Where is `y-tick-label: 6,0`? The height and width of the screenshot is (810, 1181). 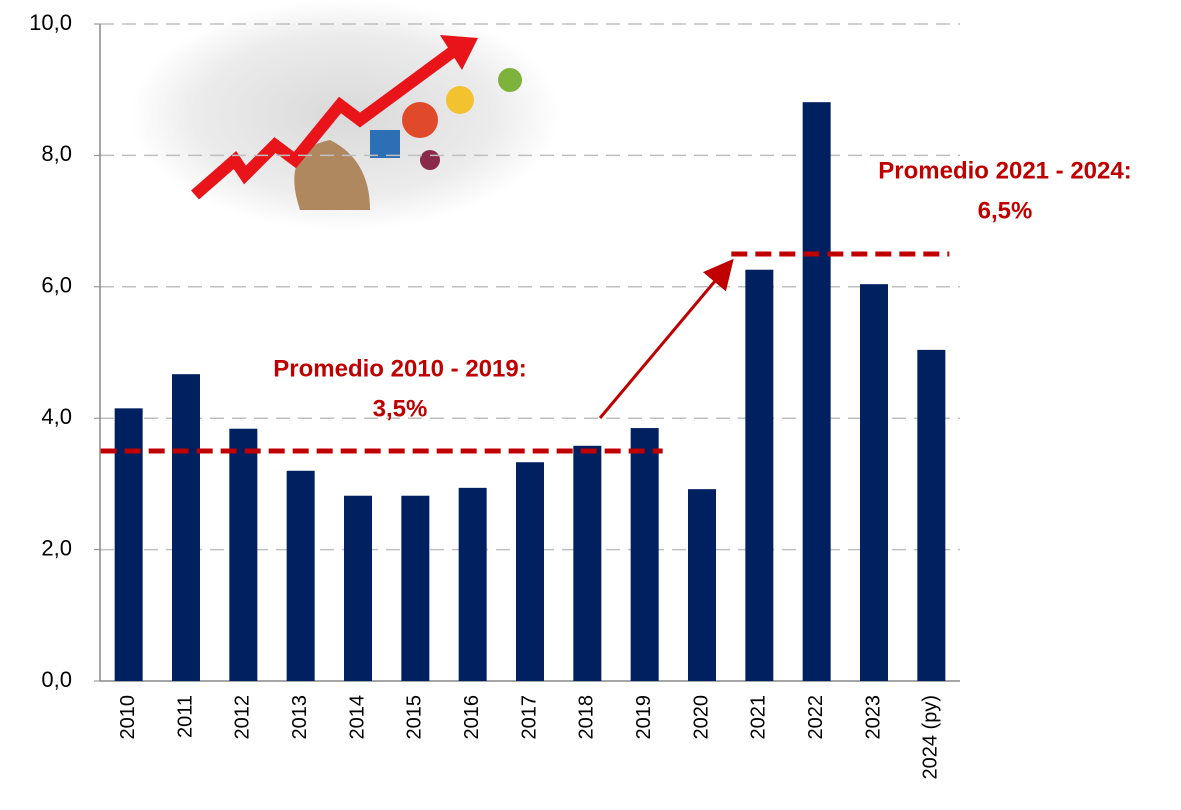
y-tick-label: 6,0 is located at coordinates (56, 285).